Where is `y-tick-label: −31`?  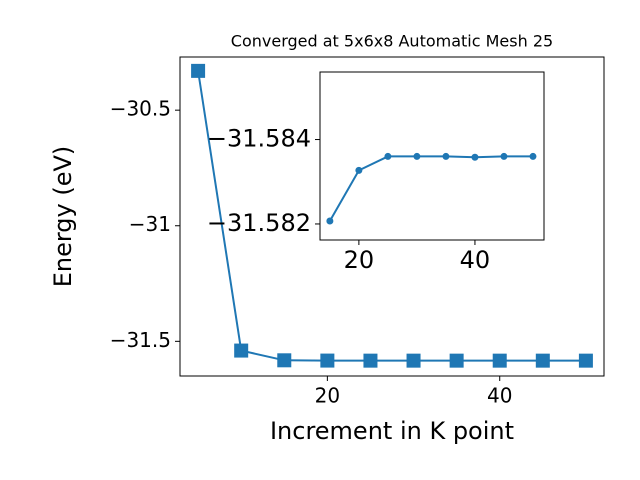
y-tick-label: −31 is located at coordinates (150, 224).